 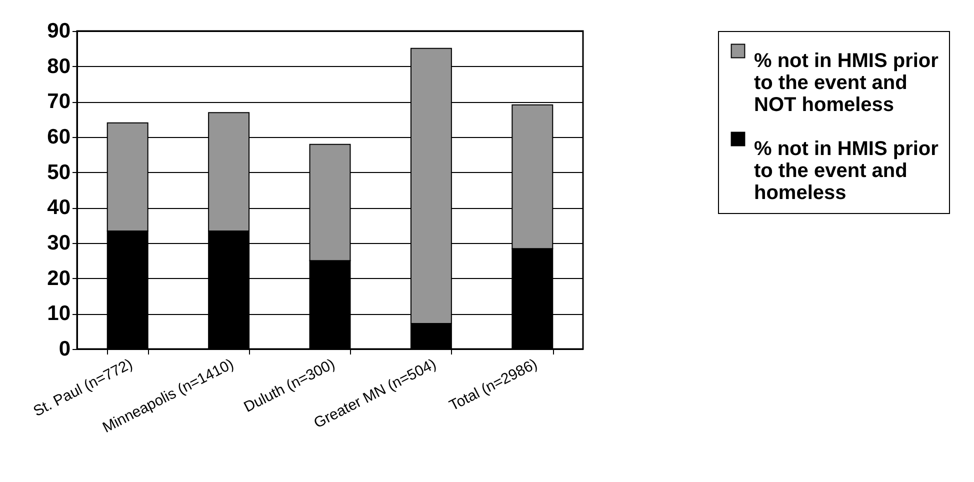 I want to click on y-tick-label: 10, so click(x=58, y=314).